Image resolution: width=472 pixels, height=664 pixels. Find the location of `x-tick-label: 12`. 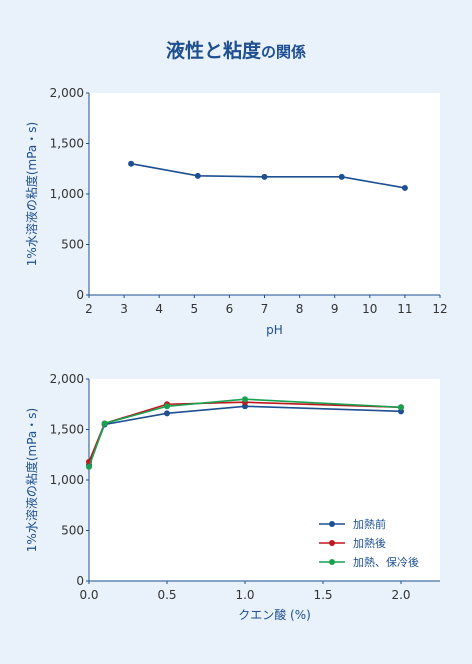

x-tick-label: 12 is located at coordinates (439, 309).